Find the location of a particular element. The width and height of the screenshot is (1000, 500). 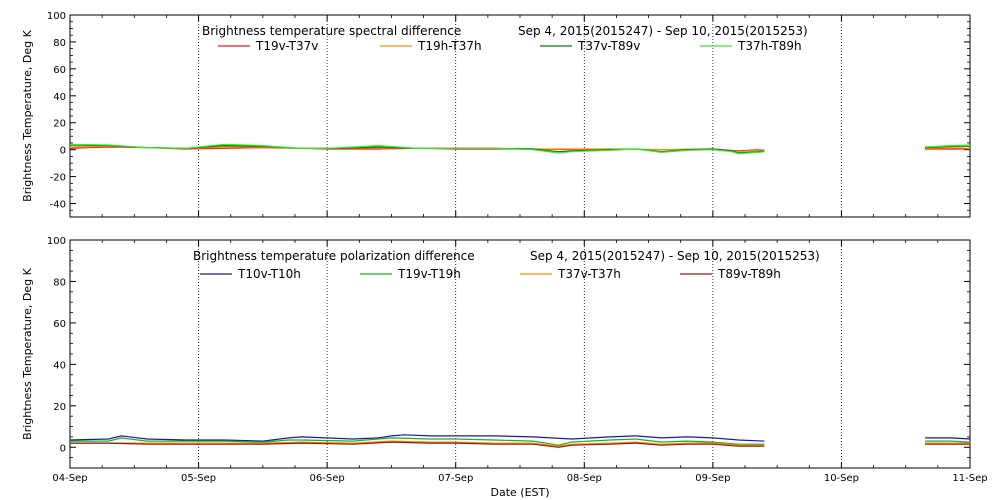

x-tick-label: 10-Sep is located at coordinates (841, 478).